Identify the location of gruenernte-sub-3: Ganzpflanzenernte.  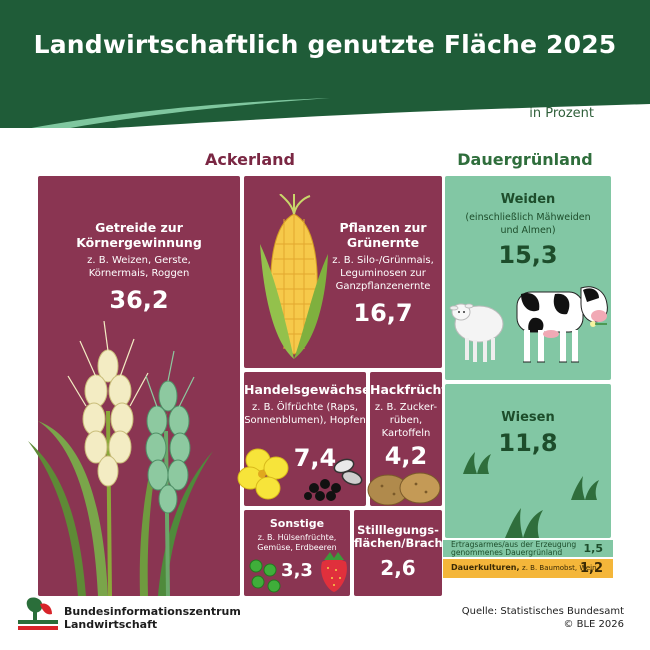
(383, 286).